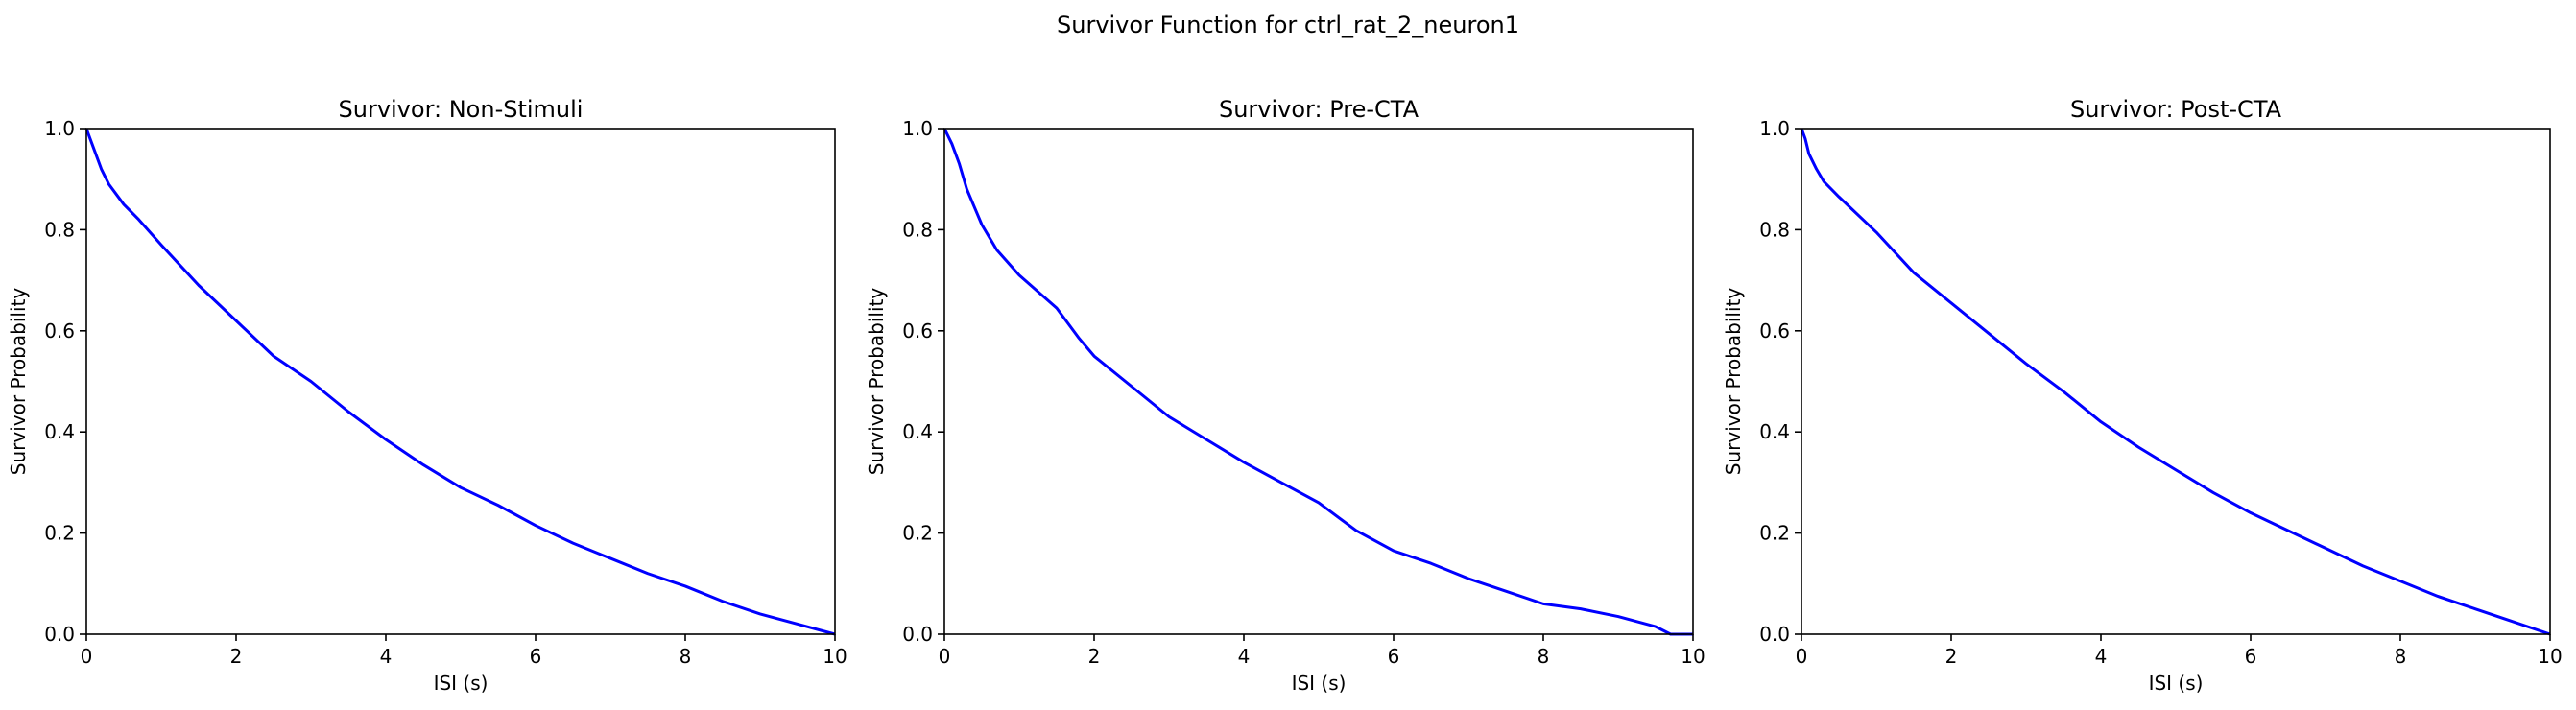  I want to click on panel-title: Survivor: Non-Stimuli, so click(461, 109).